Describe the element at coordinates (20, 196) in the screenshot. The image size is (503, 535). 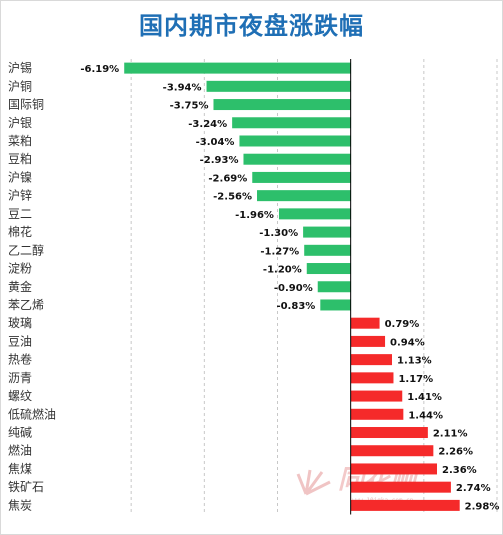
I see `category-label: 沪锌` at that location.